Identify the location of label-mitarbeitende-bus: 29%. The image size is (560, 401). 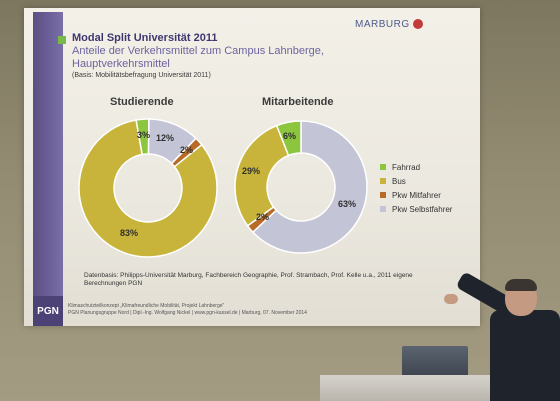
(251, 171).